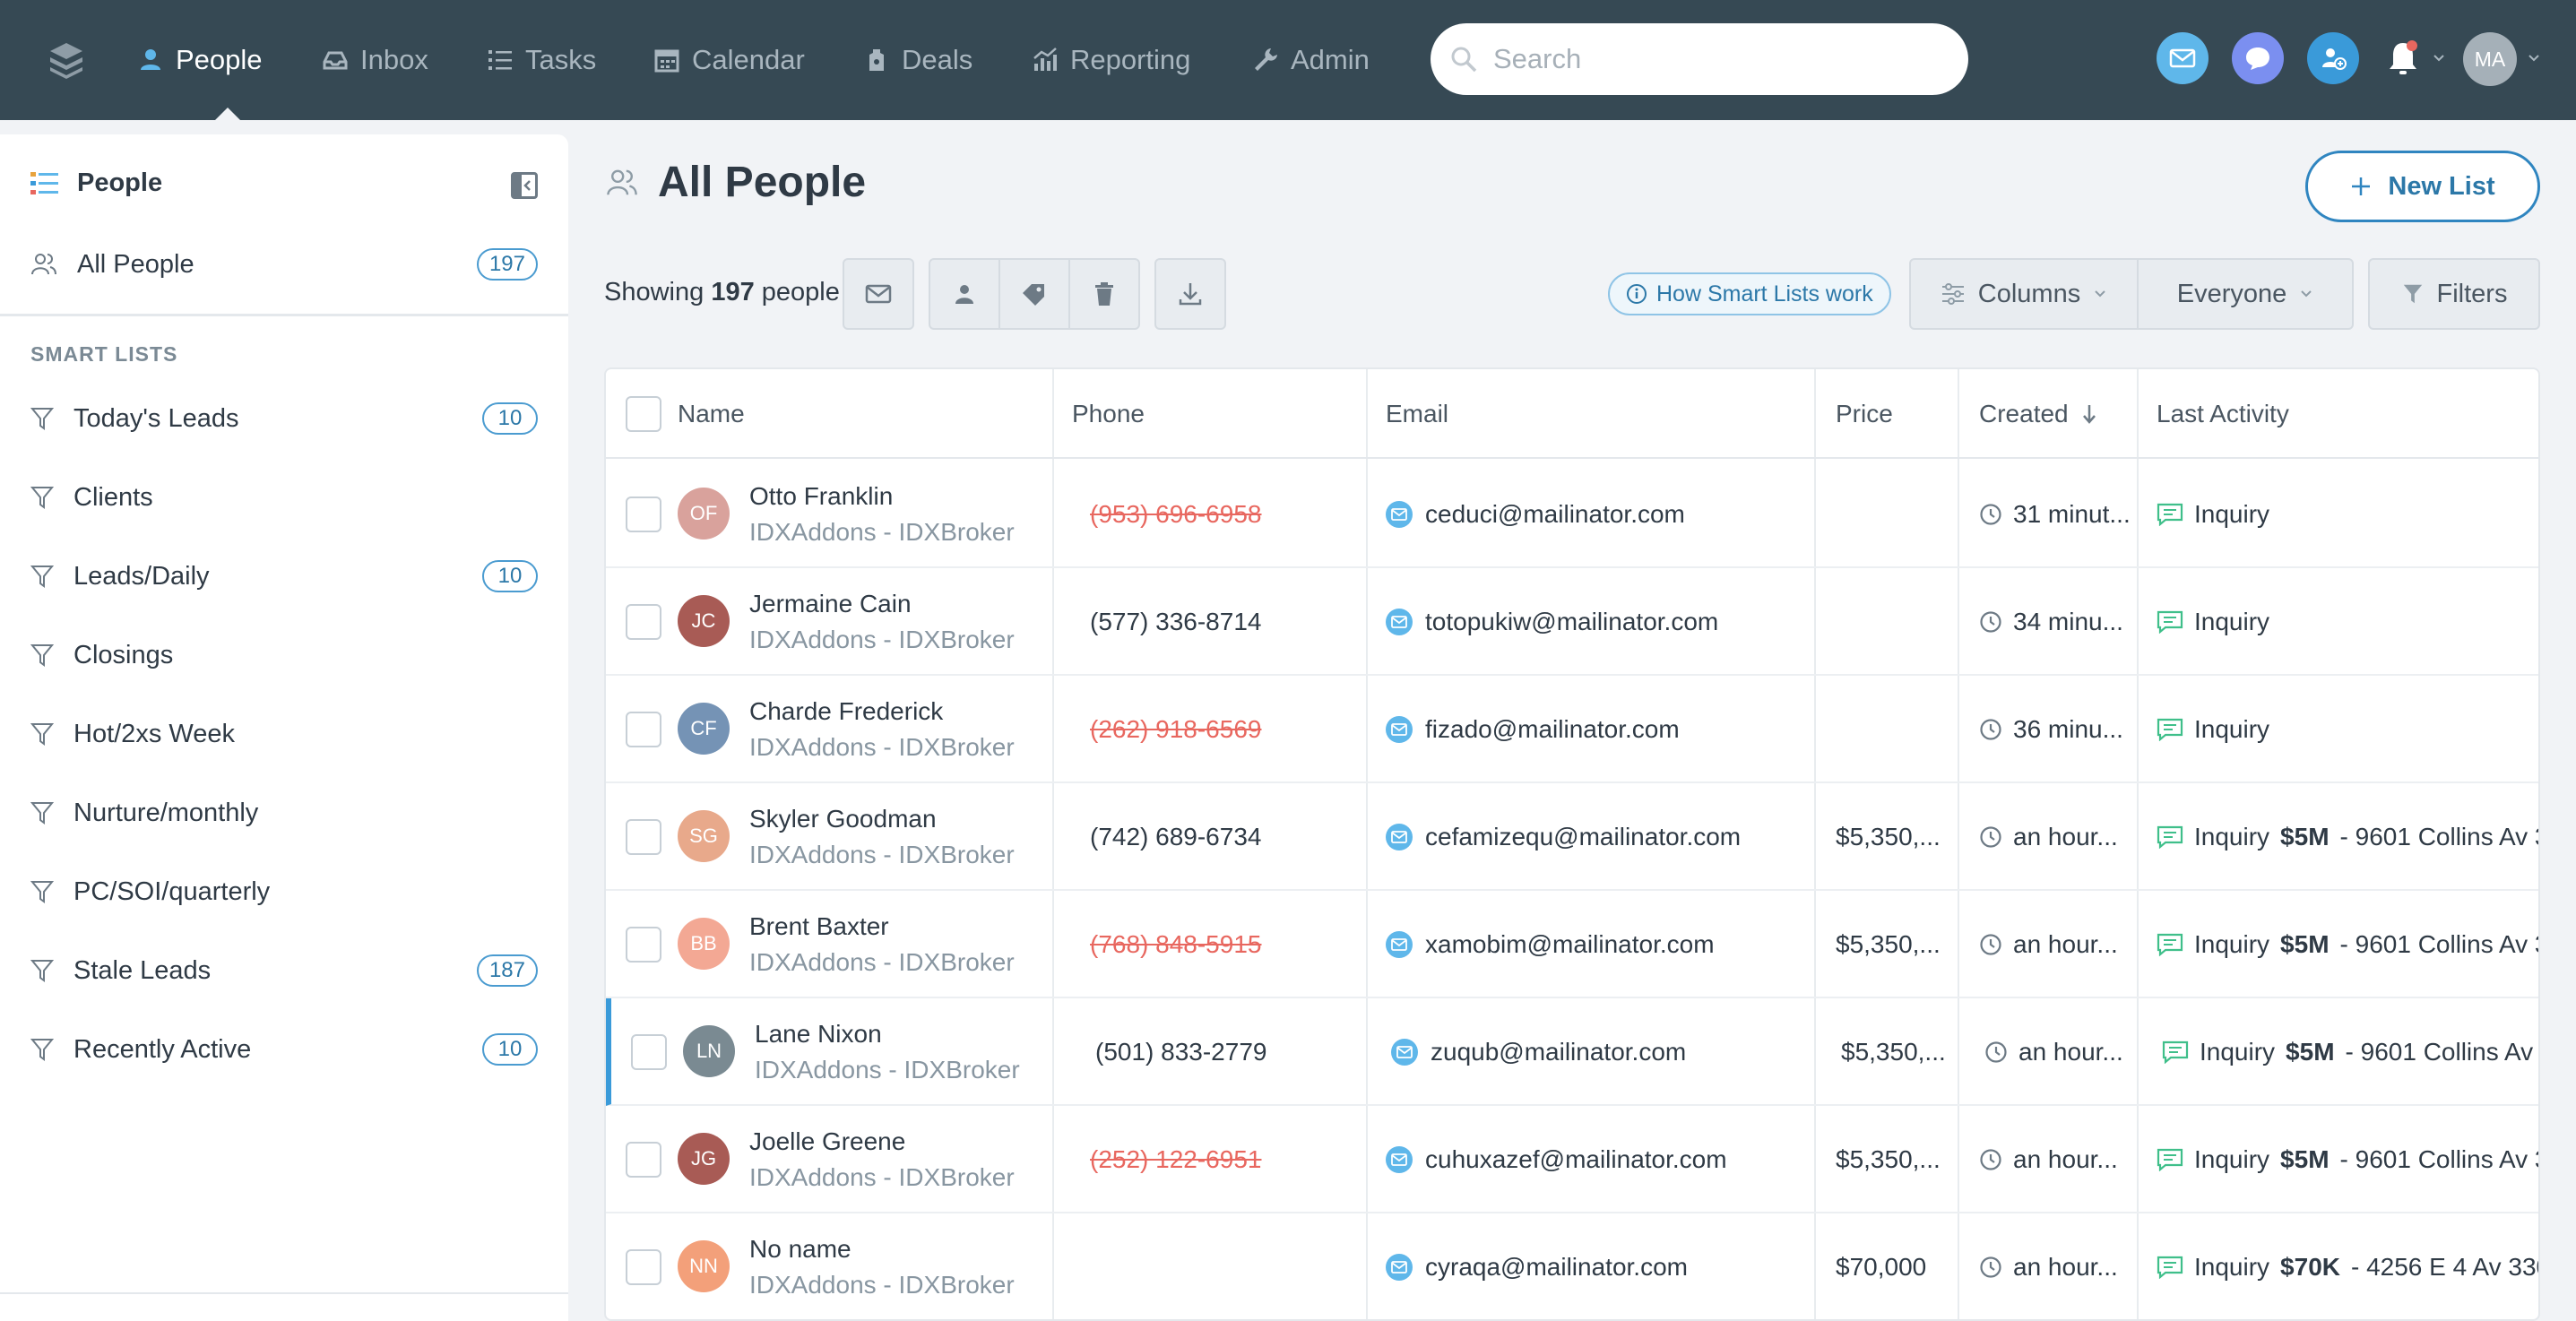 This screenshot has width=2576, height=1321. I want to click on phone-number: (768) 848-5915, so click(1176, 944).